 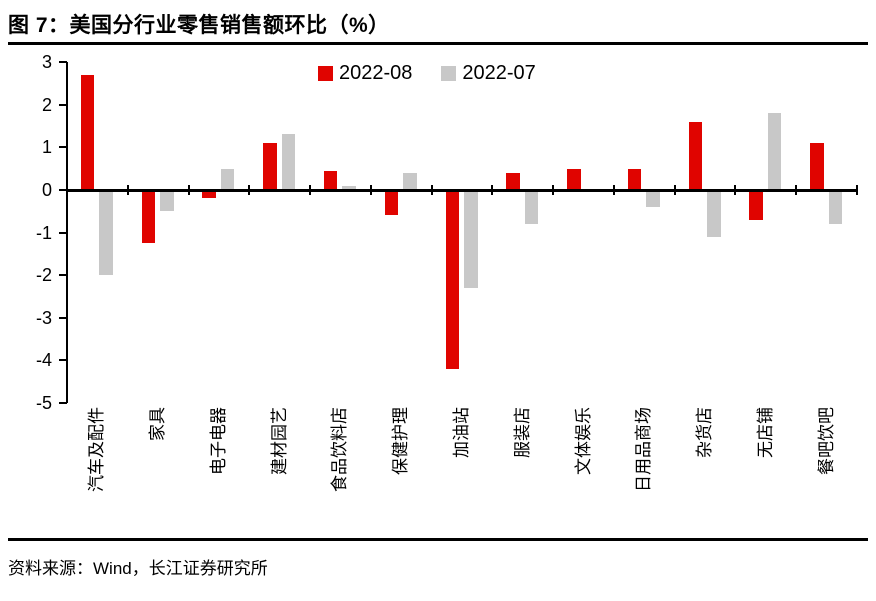 I want to click on legend-label-2022-08: 2022-08, so click(x=376, y=73).